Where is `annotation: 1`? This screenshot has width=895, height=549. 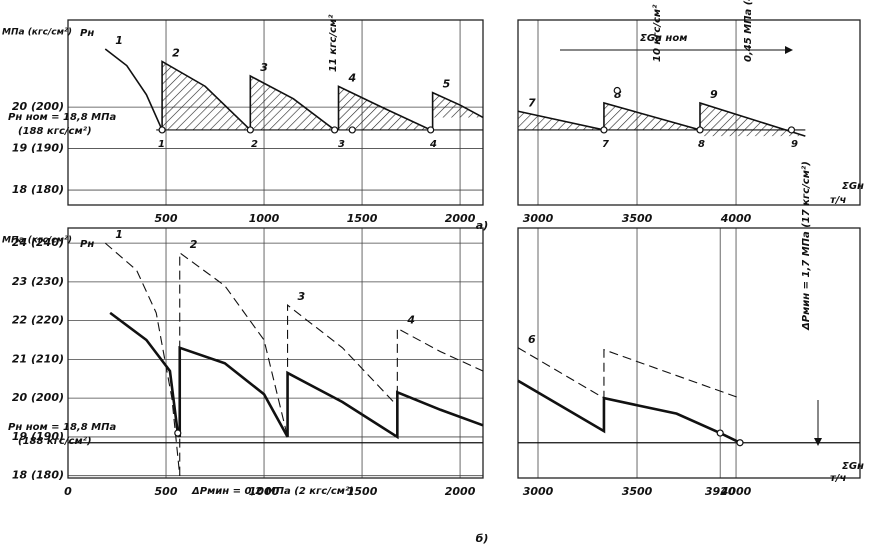
annotation: 1 is located at coordinates (161, 144).